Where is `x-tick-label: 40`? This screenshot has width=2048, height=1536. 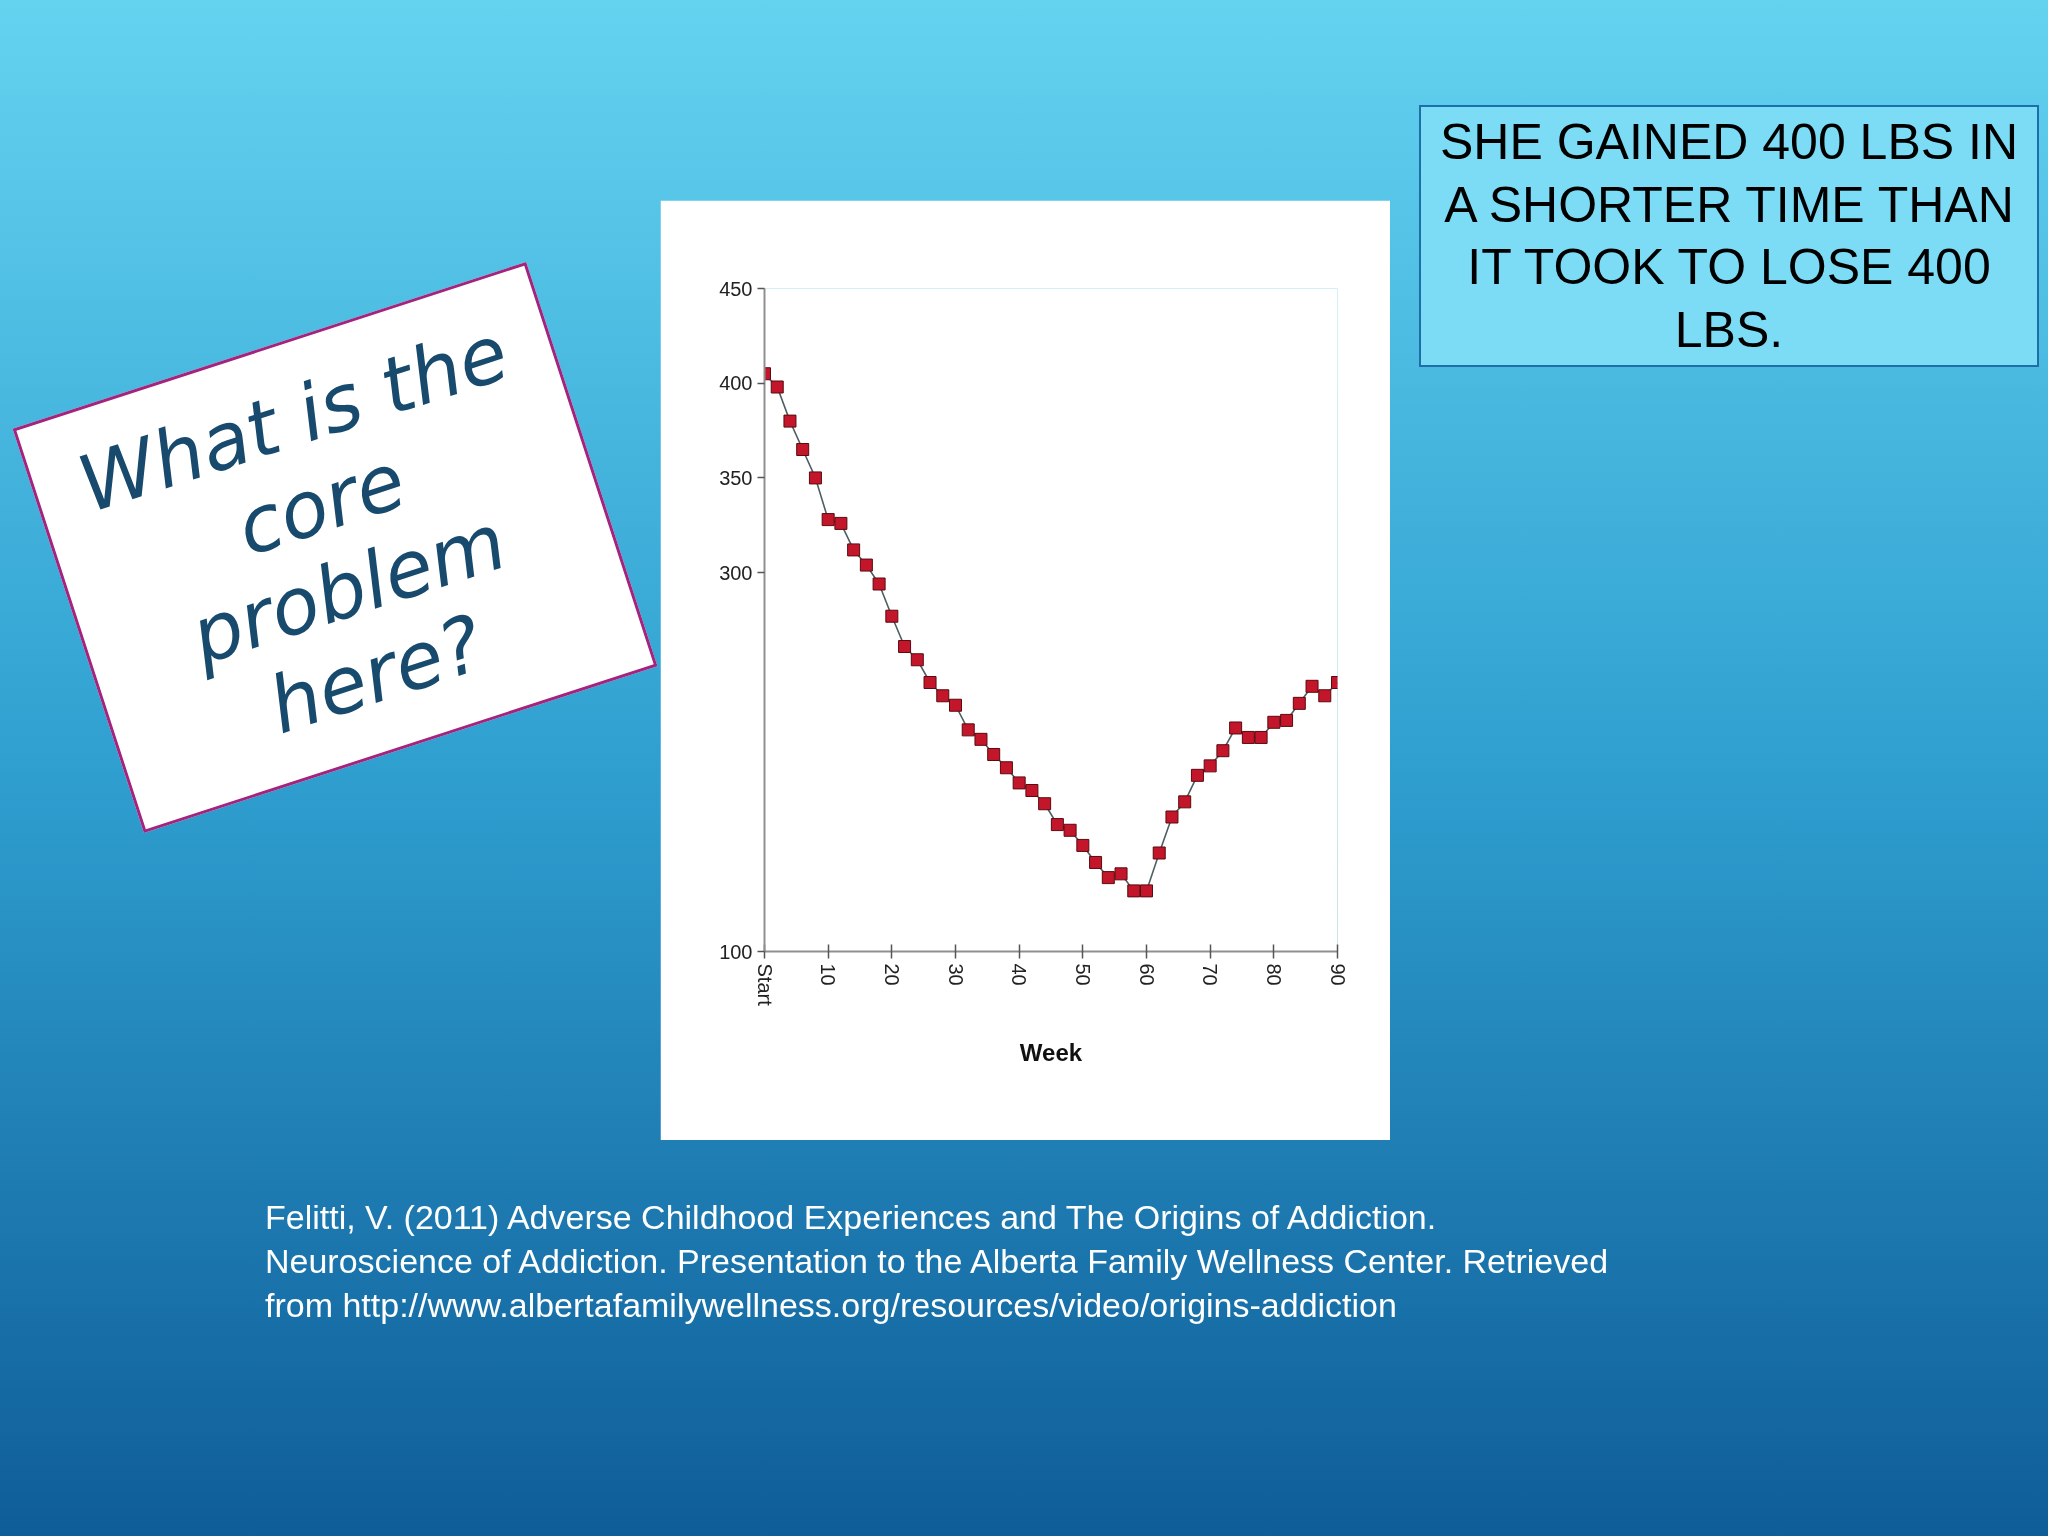
x-tick-label: 40 is located at coordinates (1019, 974).